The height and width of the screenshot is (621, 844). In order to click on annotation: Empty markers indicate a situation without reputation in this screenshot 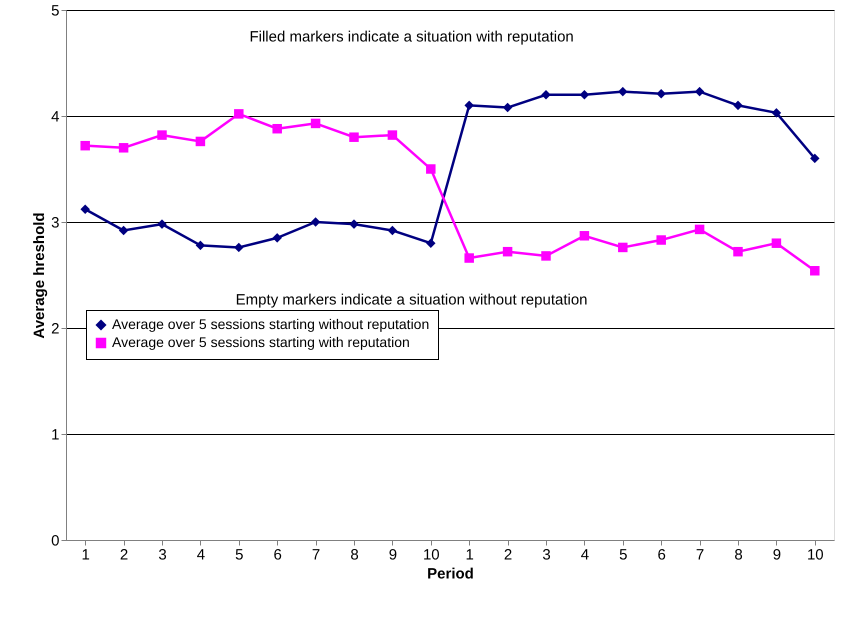, I will do `click(412, 299)`.